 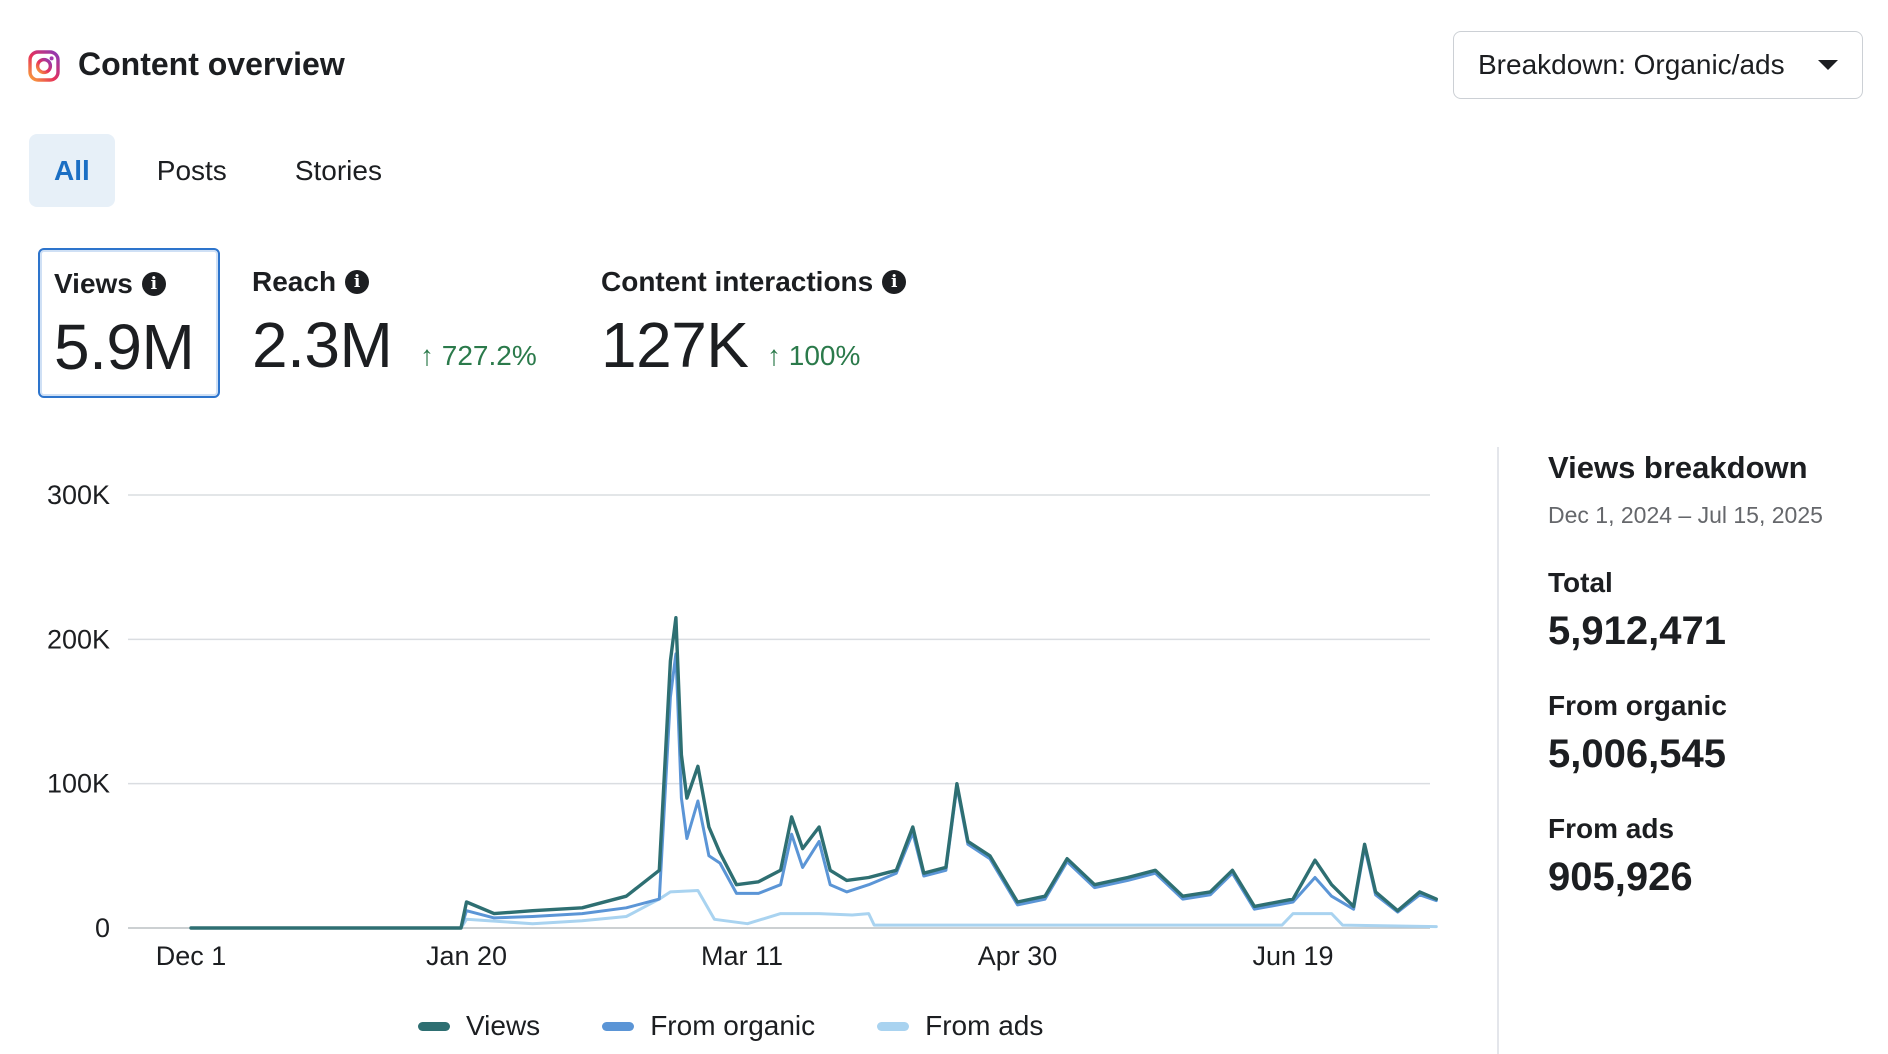 I want to click on metric-value: 2.3M, so click(x=322, y=345).